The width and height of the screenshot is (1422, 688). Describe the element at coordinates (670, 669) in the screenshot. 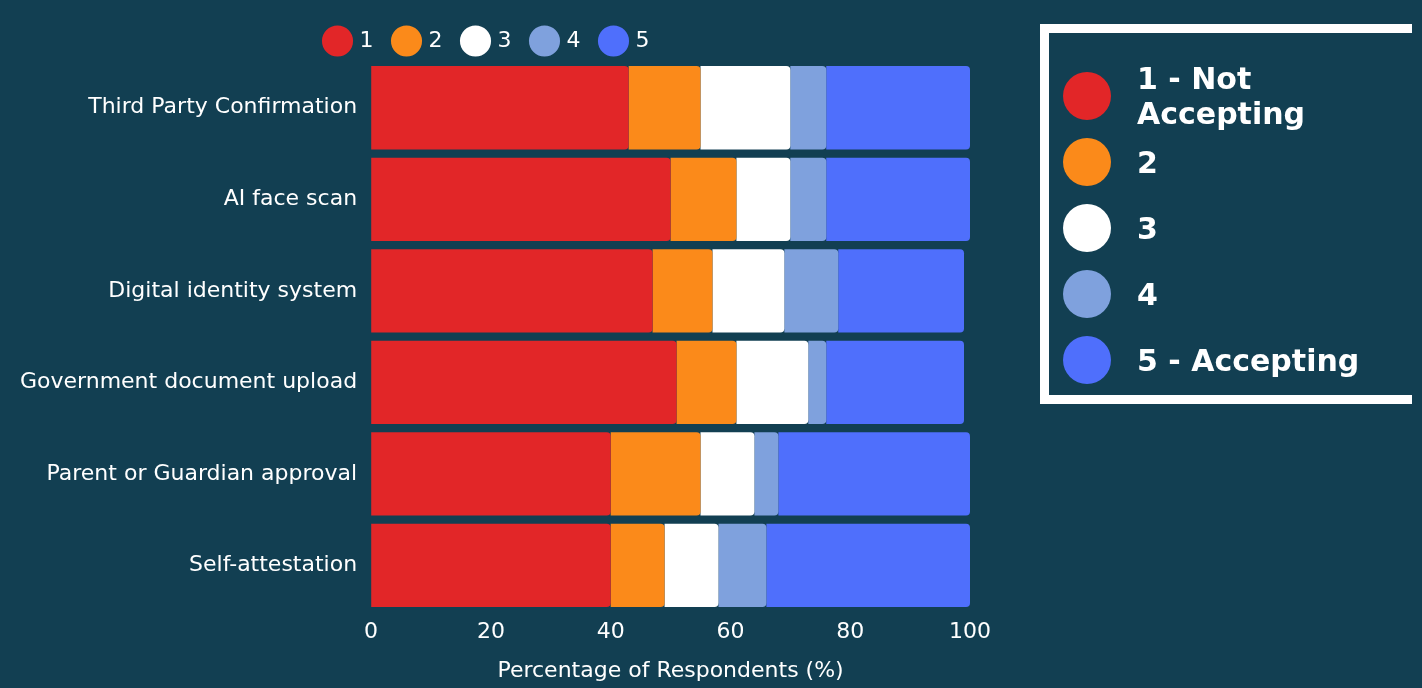

I see `x-axis-title: Percentage of Respondents (%)` at that location.